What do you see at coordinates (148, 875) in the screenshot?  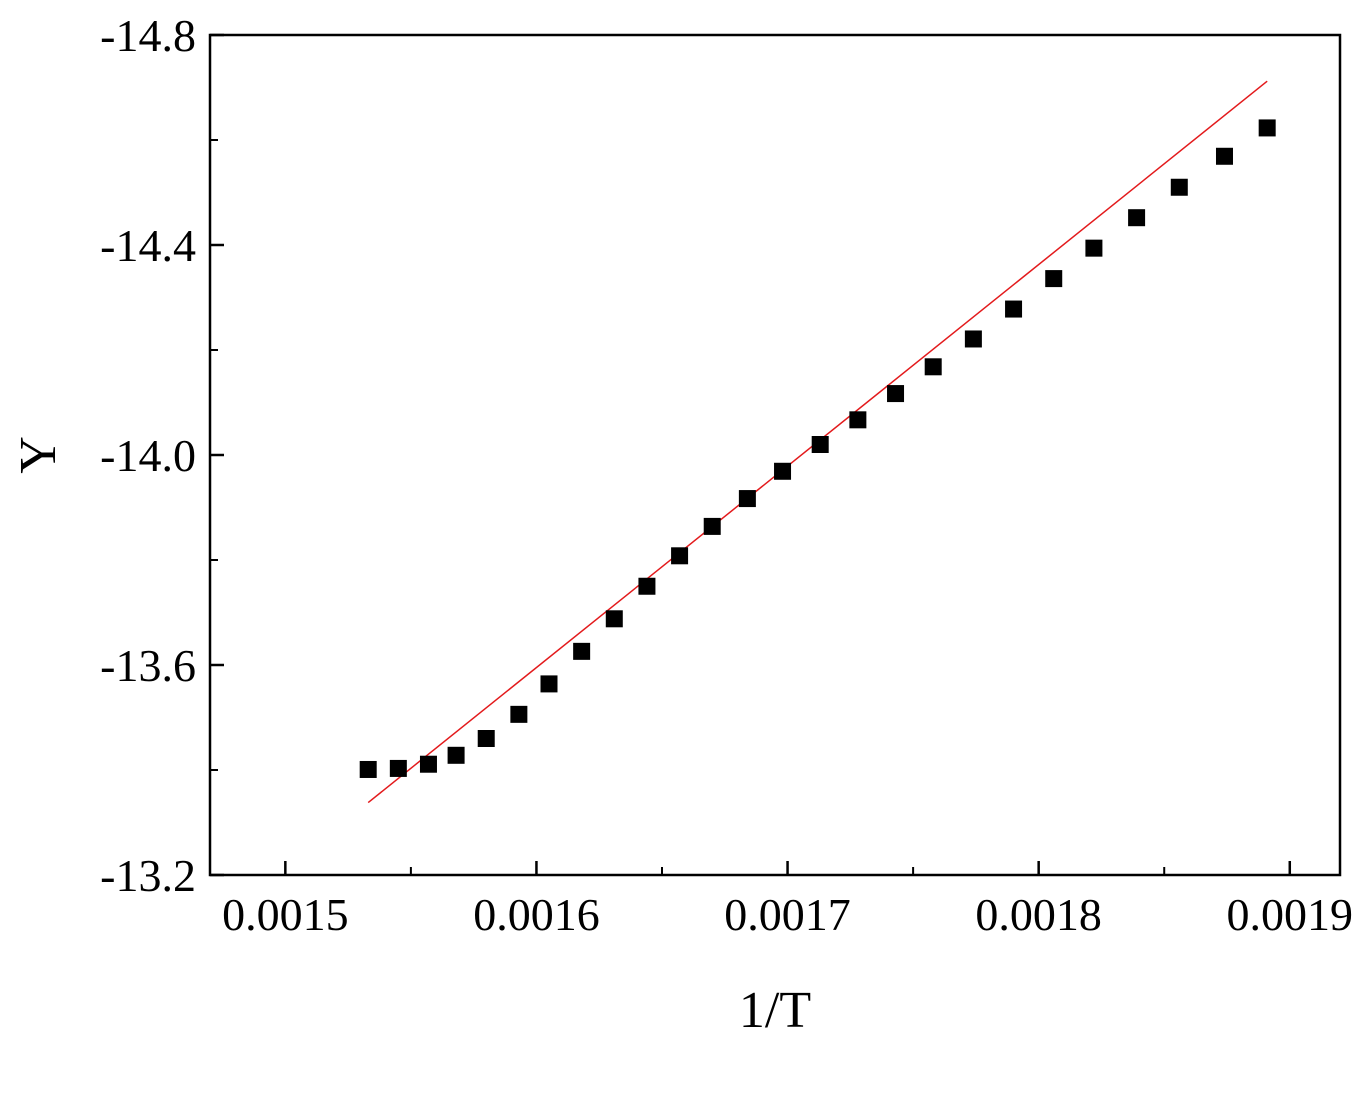 I see `y-tick-label: -13.2` at bounding box center [148, 875].